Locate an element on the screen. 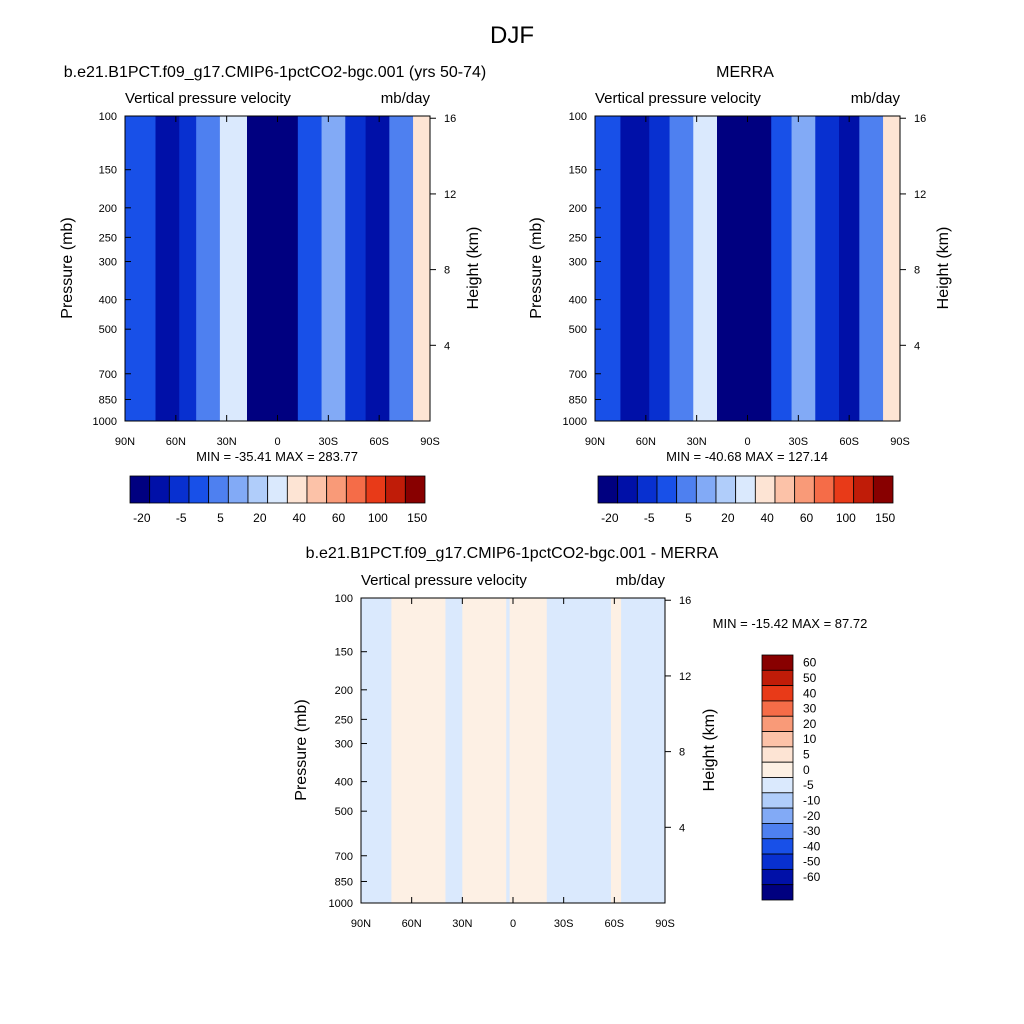 Image resolution: width=1024 pixels, height=1024 pixels. colorbar-label: 40 is located at coordinates (299, 518).